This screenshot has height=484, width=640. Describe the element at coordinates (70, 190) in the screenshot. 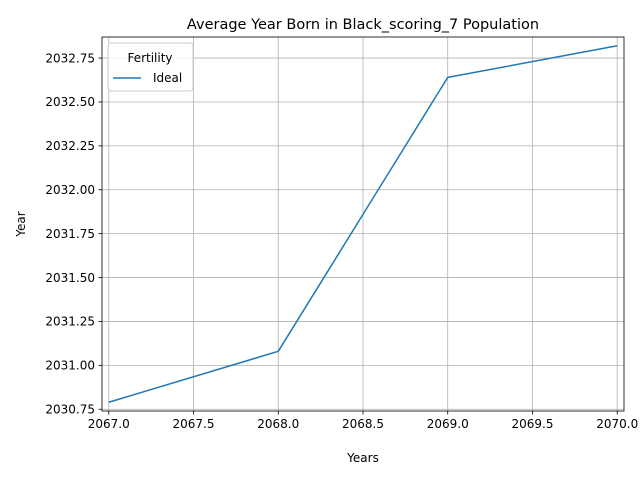

I see `y-tick-label: 2032.00` at that location.